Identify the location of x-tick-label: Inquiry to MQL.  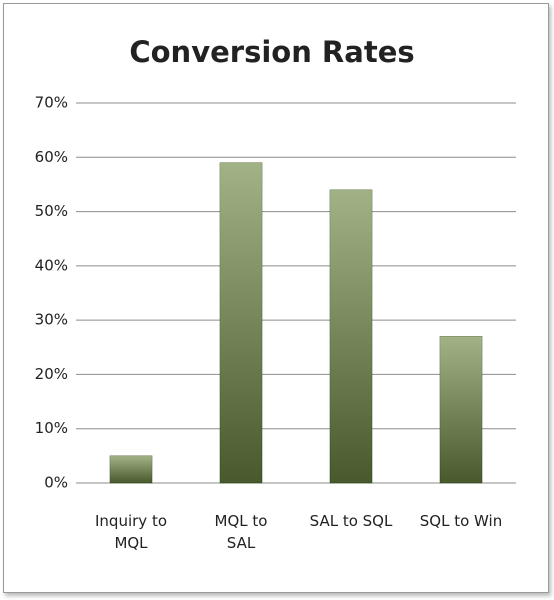
(131, 532).